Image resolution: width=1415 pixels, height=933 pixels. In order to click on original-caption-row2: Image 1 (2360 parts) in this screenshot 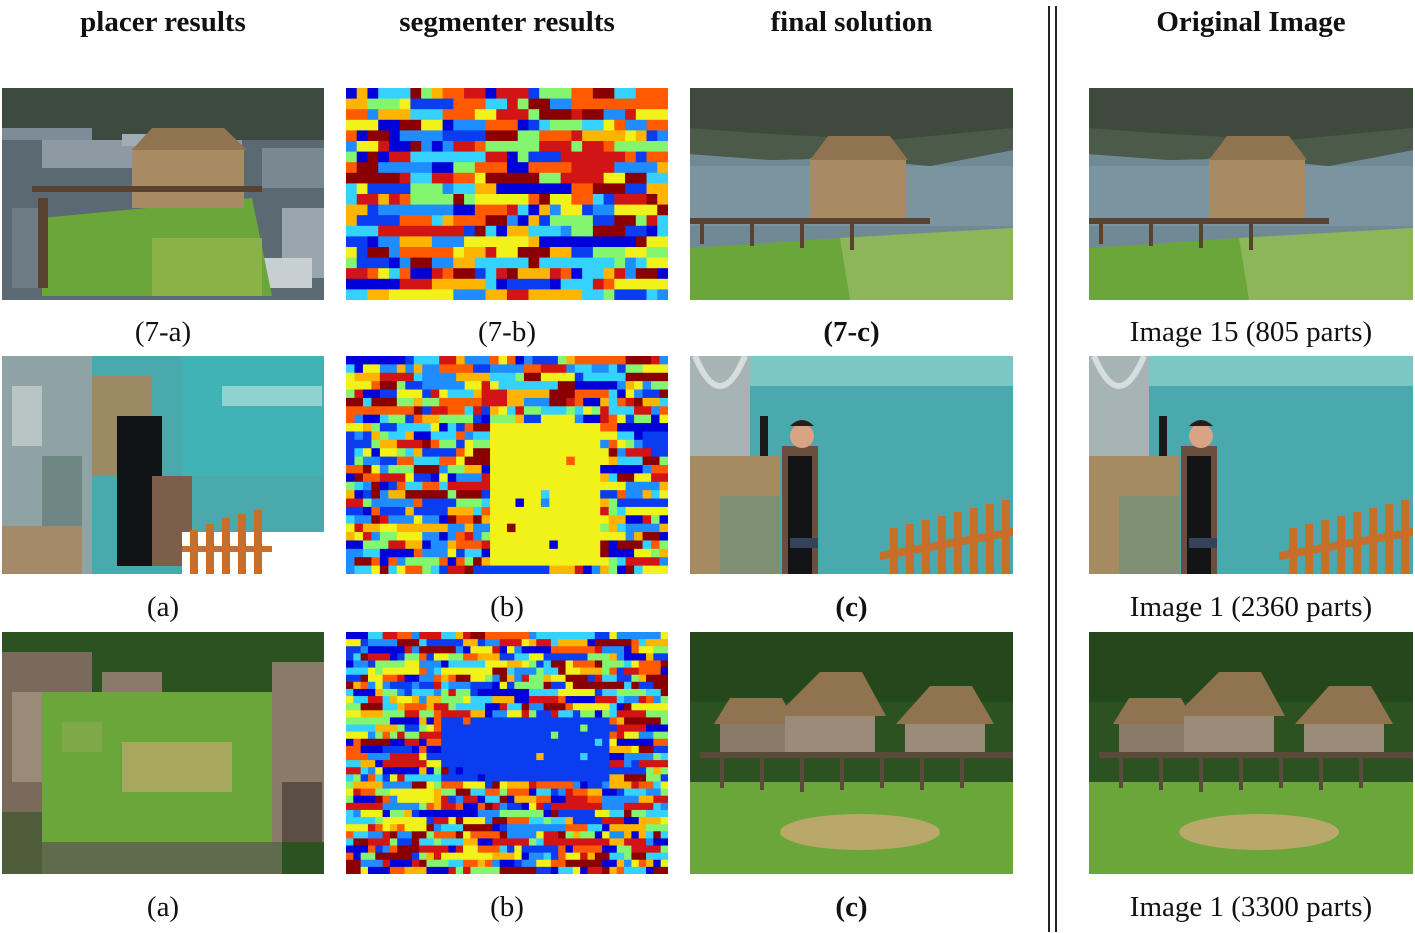, I will do `click(1251, 607)`.